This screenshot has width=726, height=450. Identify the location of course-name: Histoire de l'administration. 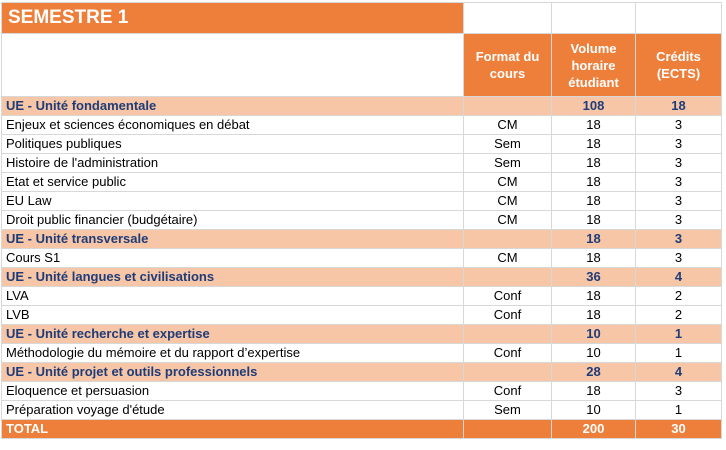
(232, 163).